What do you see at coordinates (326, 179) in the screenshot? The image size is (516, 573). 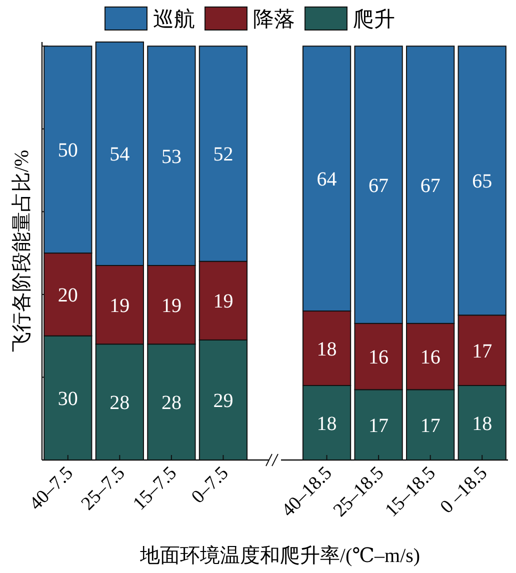 I see `data-label: 64` at bounding box center [326, 179].